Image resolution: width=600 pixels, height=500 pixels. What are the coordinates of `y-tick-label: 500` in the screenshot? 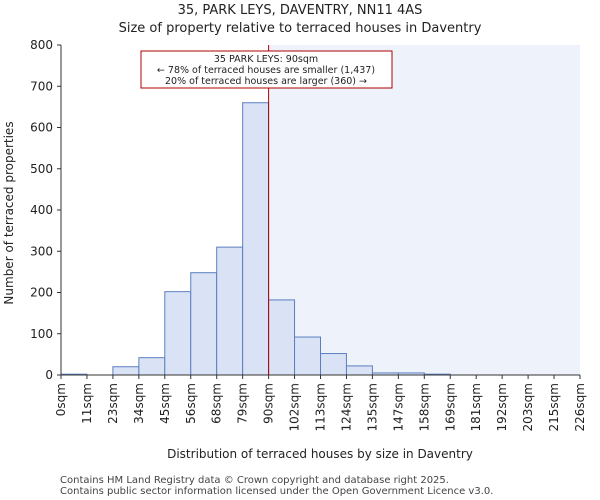 It's located at (41, 169).